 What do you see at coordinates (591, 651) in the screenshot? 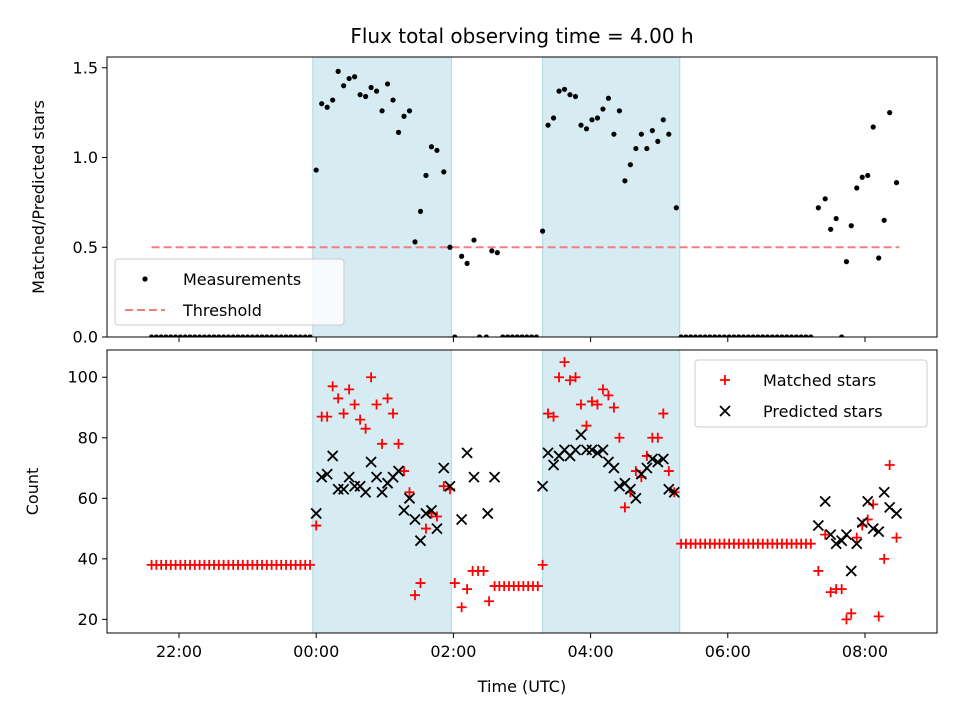
I see `x-tick-label: 04:00` at bounding box center [591, 651].